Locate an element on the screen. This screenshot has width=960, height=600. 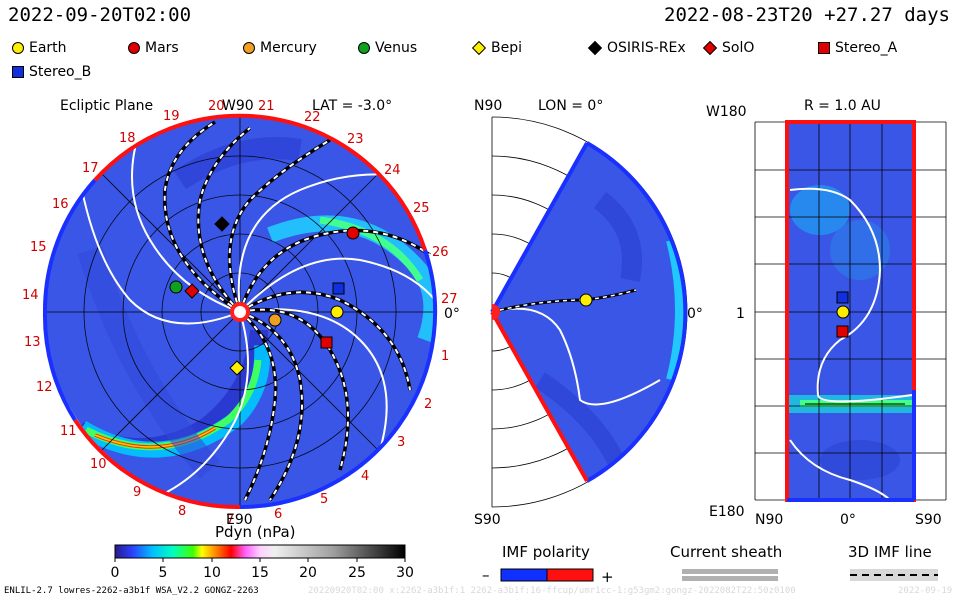
sector-number: 2 is located at coordinates (428, 404).